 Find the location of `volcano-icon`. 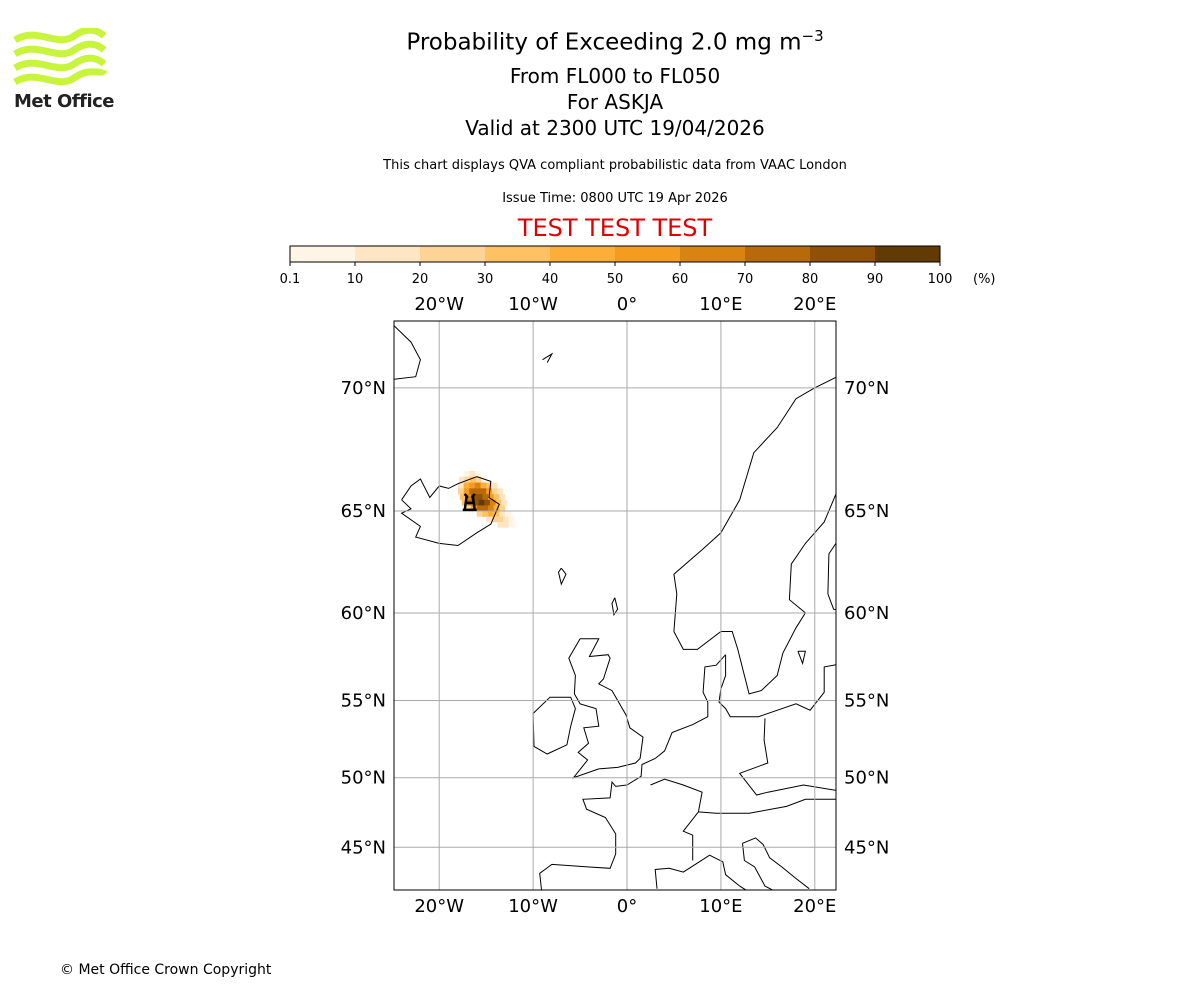

volcano-icon is located at coordinates (469, 502).